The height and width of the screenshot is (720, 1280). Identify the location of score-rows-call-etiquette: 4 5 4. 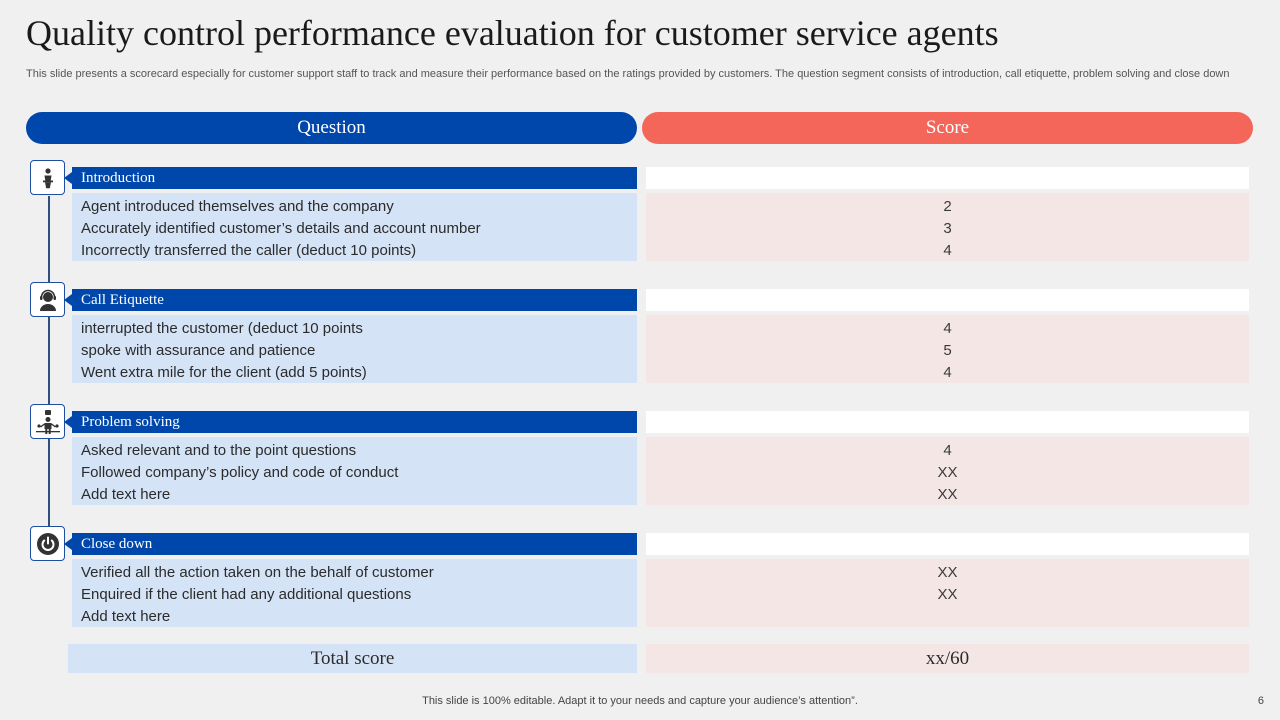
(947, 349).